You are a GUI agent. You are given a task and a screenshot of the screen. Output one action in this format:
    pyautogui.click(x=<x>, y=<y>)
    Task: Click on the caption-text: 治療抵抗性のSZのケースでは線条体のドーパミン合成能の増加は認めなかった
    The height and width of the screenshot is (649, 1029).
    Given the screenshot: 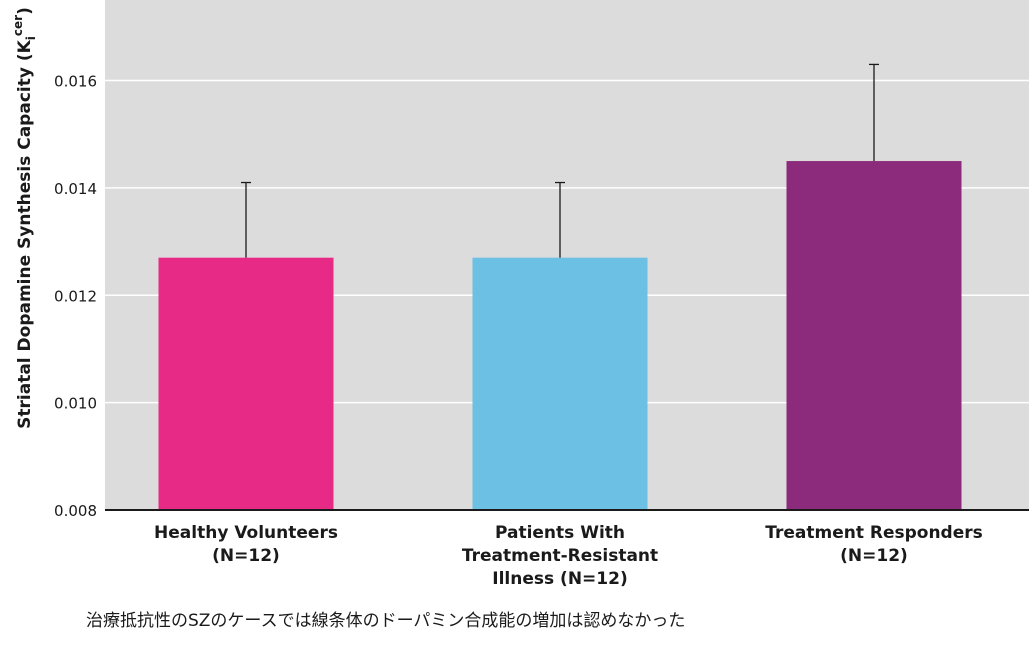 What is the action you would take?
    pyautogui.click(x=386, y=621)
    